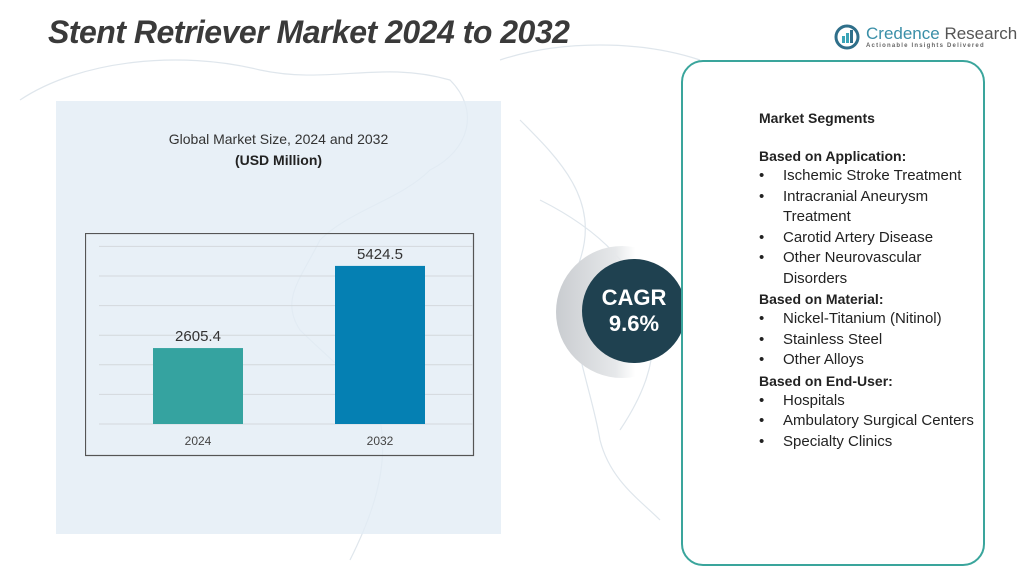 The image size is (1024, 576). Describe the element at coordinates (278, 139) in the screenshot. I see `chart-subtitle: Global Market Size, 2024 and 2032` at that location.